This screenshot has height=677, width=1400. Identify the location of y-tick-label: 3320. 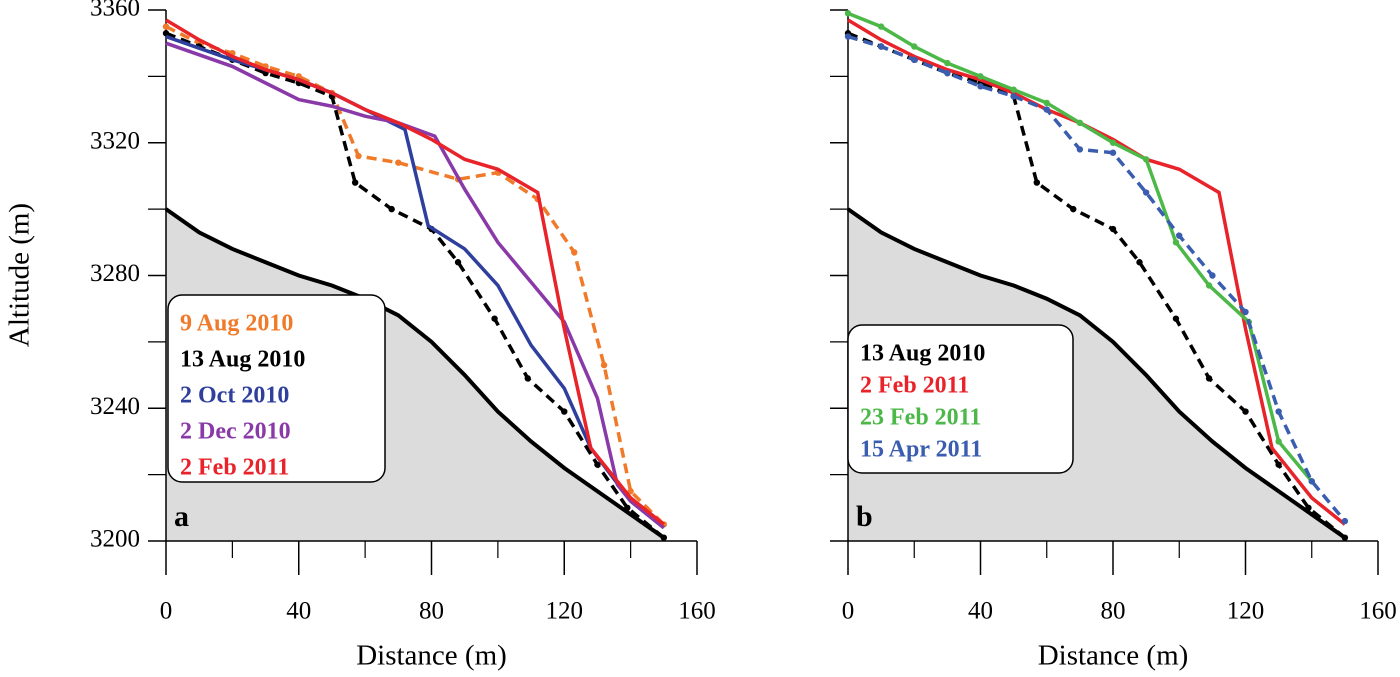
(115, 140).